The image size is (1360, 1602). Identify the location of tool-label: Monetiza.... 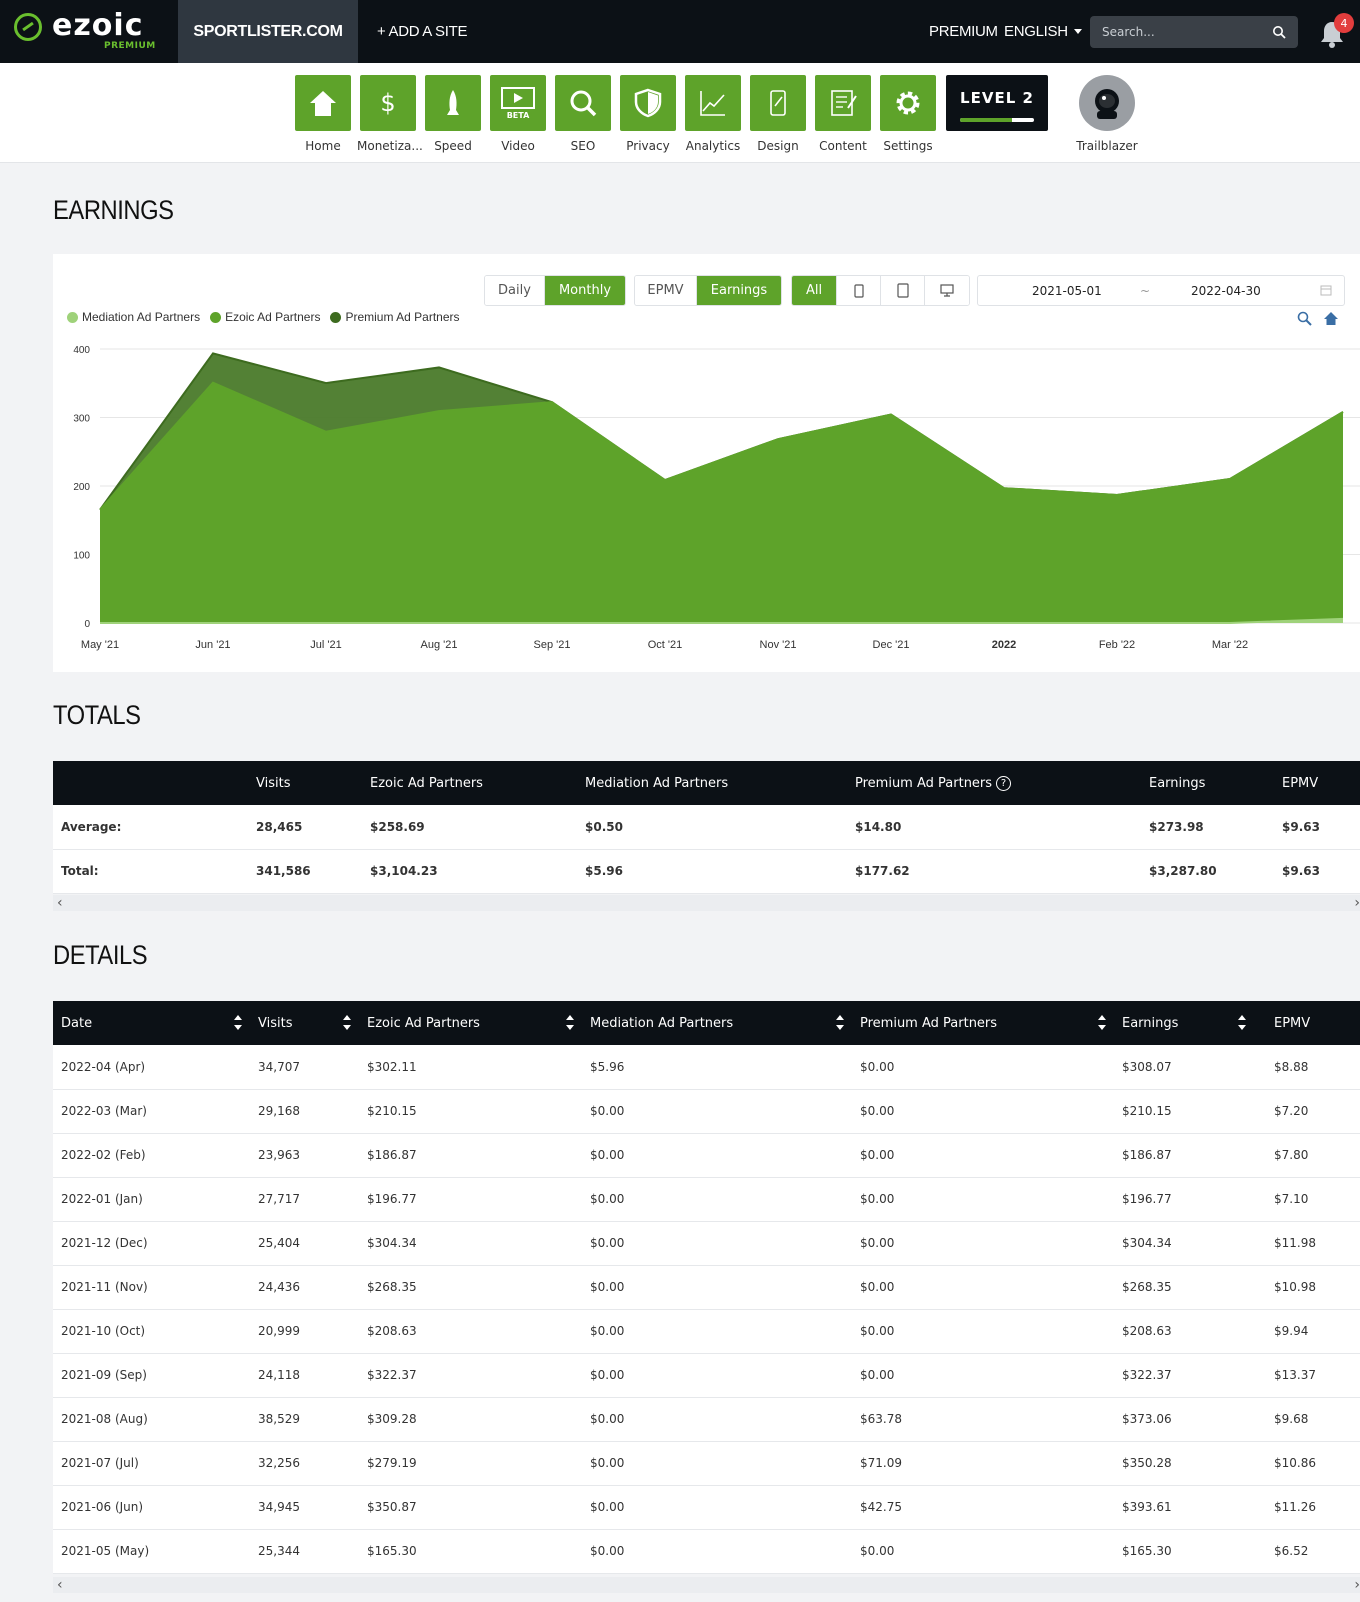
(390, 146).